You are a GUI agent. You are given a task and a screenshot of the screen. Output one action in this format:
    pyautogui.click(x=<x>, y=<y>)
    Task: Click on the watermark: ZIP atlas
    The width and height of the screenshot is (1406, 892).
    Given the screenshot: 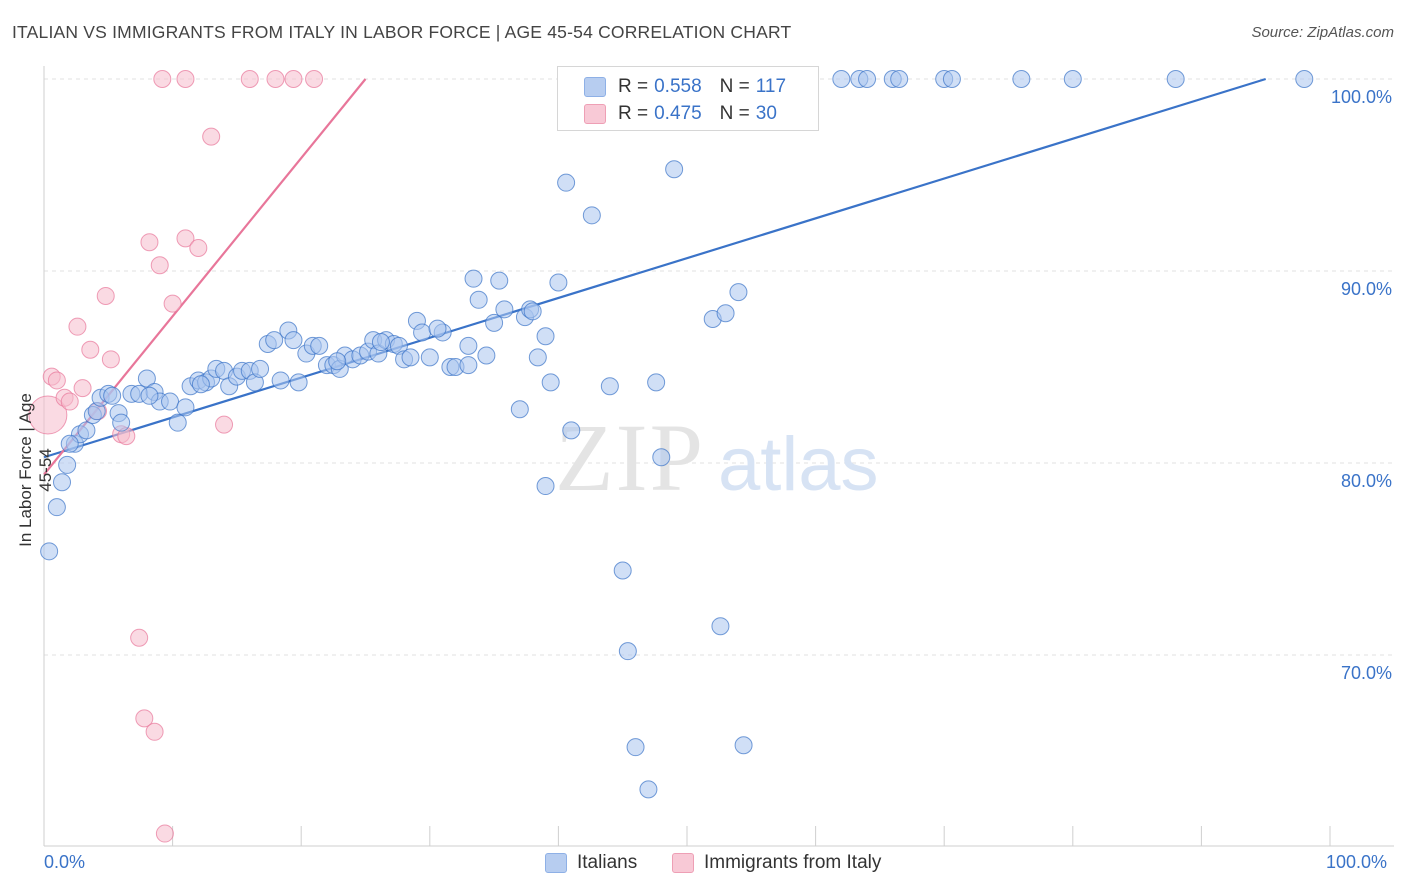 What is the action you would take?
    pyautogui.click(x=717, y=457)
    